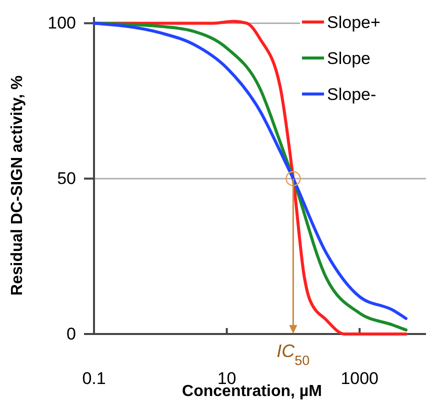 The width and height of the screenshot is (444, 403). Describe the element at coordinates (66, 178) in the screenshot. I see `y-tick-label: 50` at that location.